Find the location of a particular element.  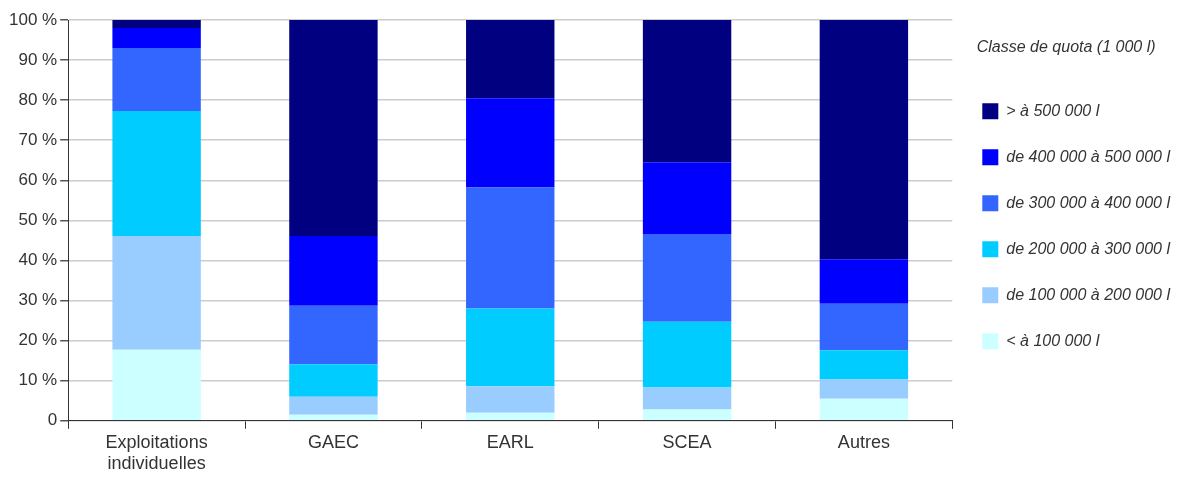

y-tick-label: 90 % is located at coordinates (38, 59).